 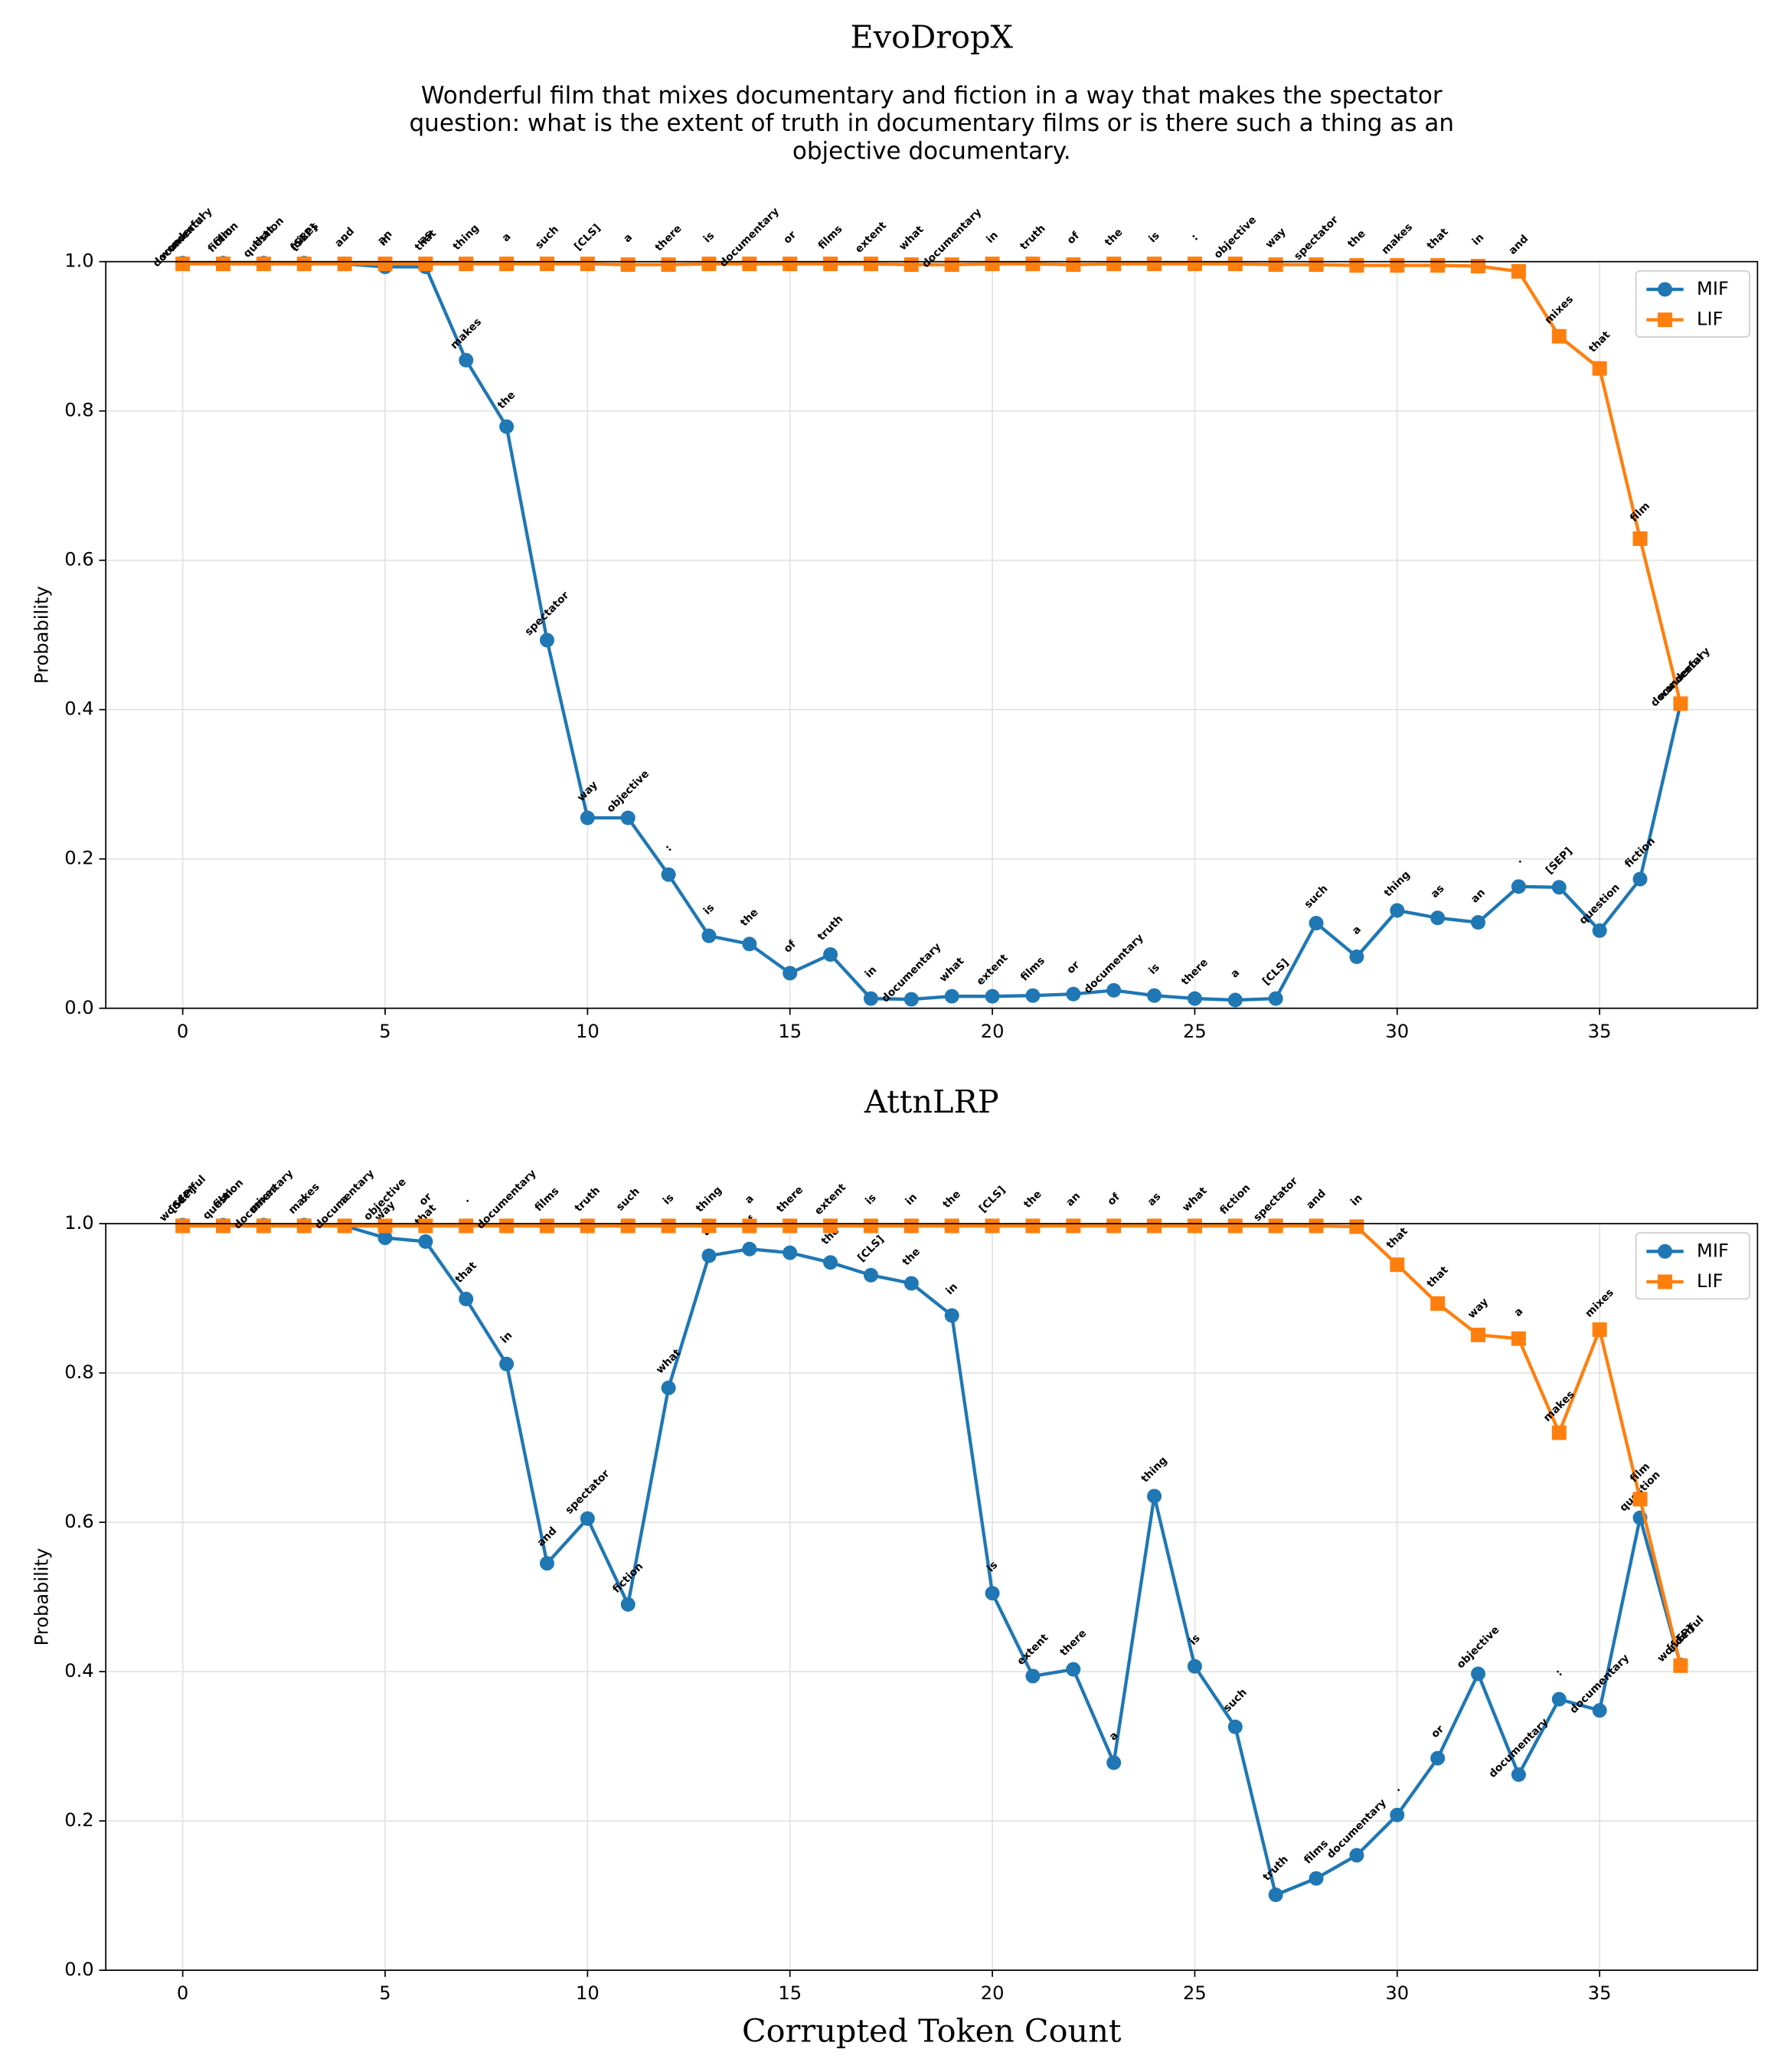 What do you see at coordinates (224, 238) in the screenshot?
I see `point-label: fiction` at bounding box center [224, 238].